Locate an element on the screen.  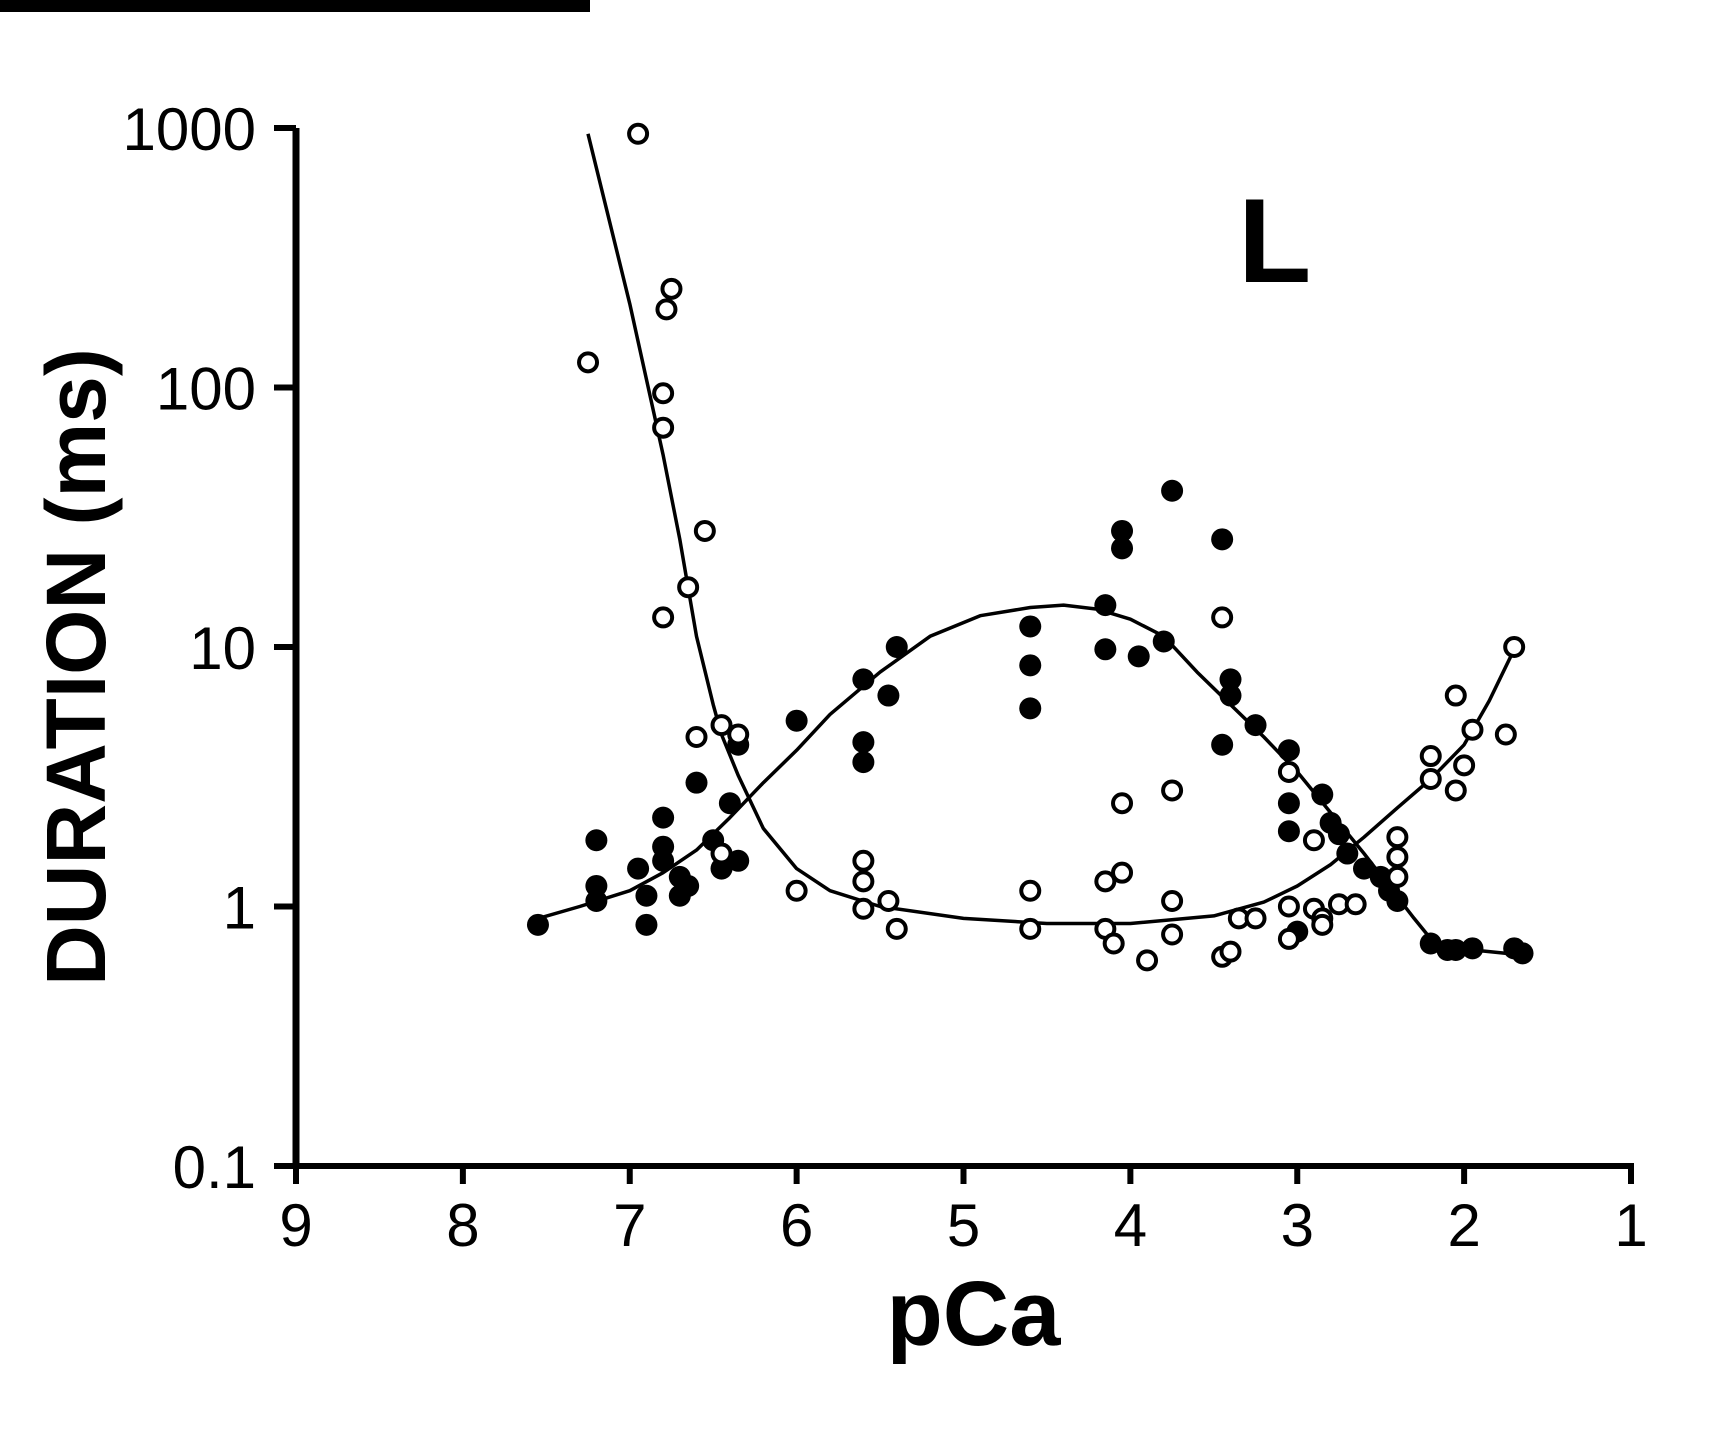
y-tick-label: 1000 is located at coordinates (189, 129).